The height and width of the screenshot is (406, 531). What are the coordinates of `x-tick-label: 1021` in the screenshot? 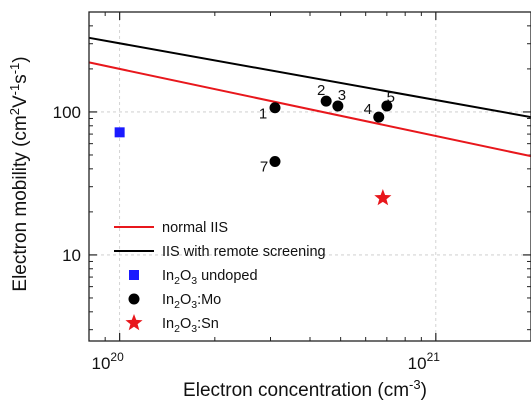 It's located at (424, 361).